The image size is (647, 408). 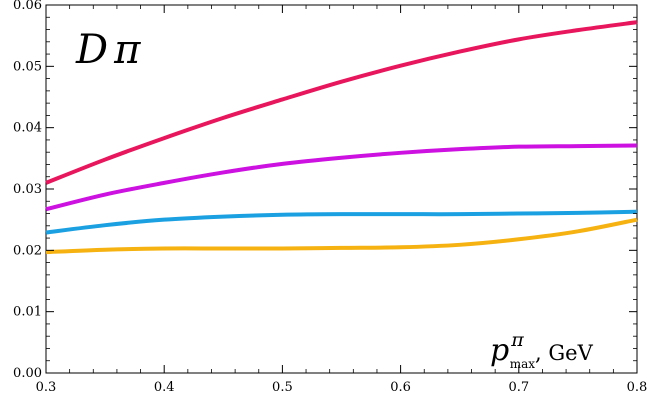 I want to click on x-axis-label-sup: π, so click(x=517, y=340).